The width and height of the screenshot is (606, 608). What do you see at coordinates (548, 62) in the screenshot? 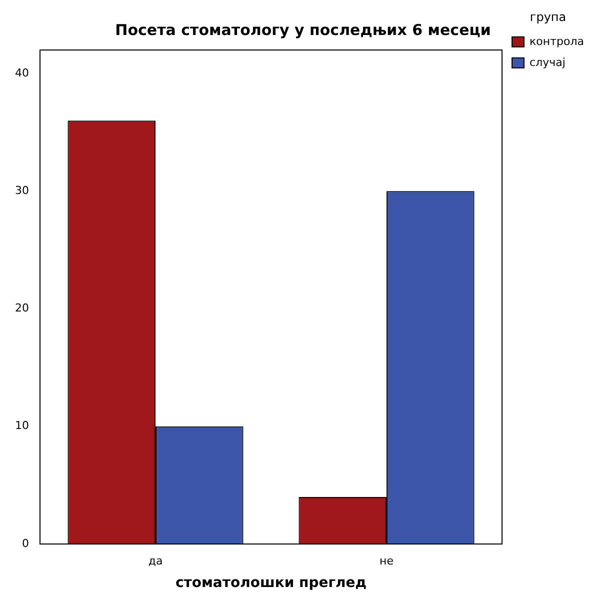
I see `legend-label: случај` at bounding box center [548, 62].